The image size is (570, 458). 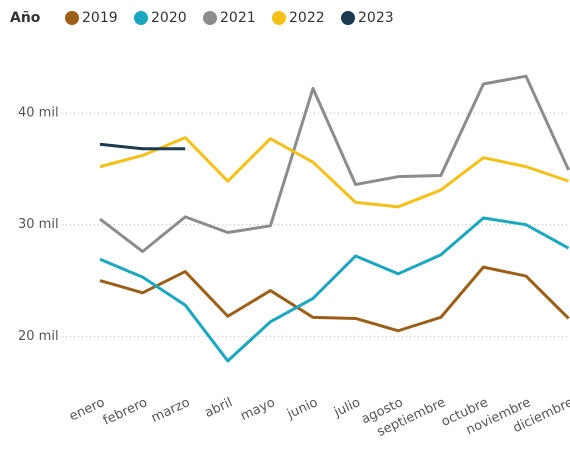 I want to click on x-tick-label: julio, so click(x=347, y=407).